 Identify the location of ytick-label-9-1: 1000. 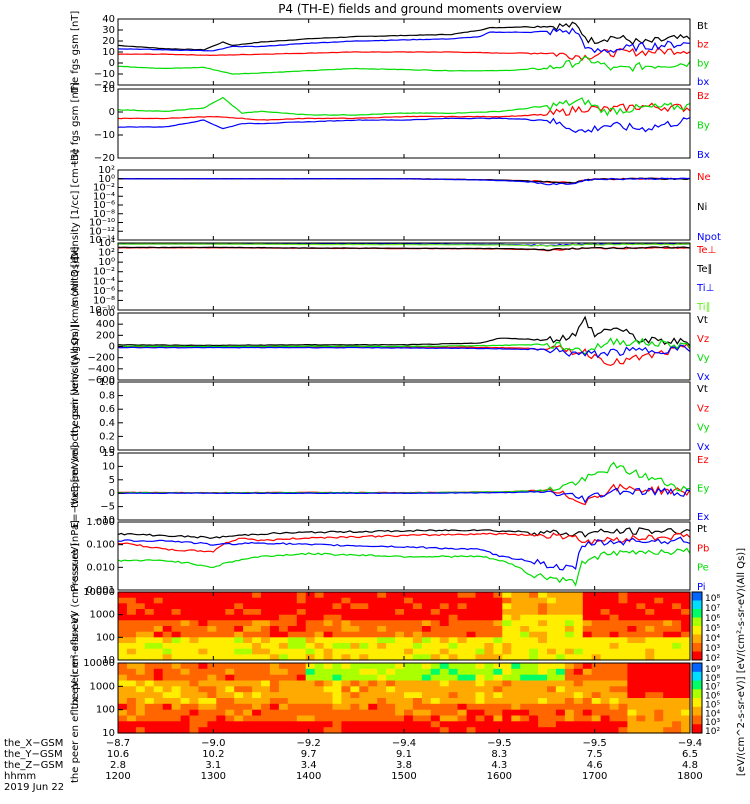
(102, 686).